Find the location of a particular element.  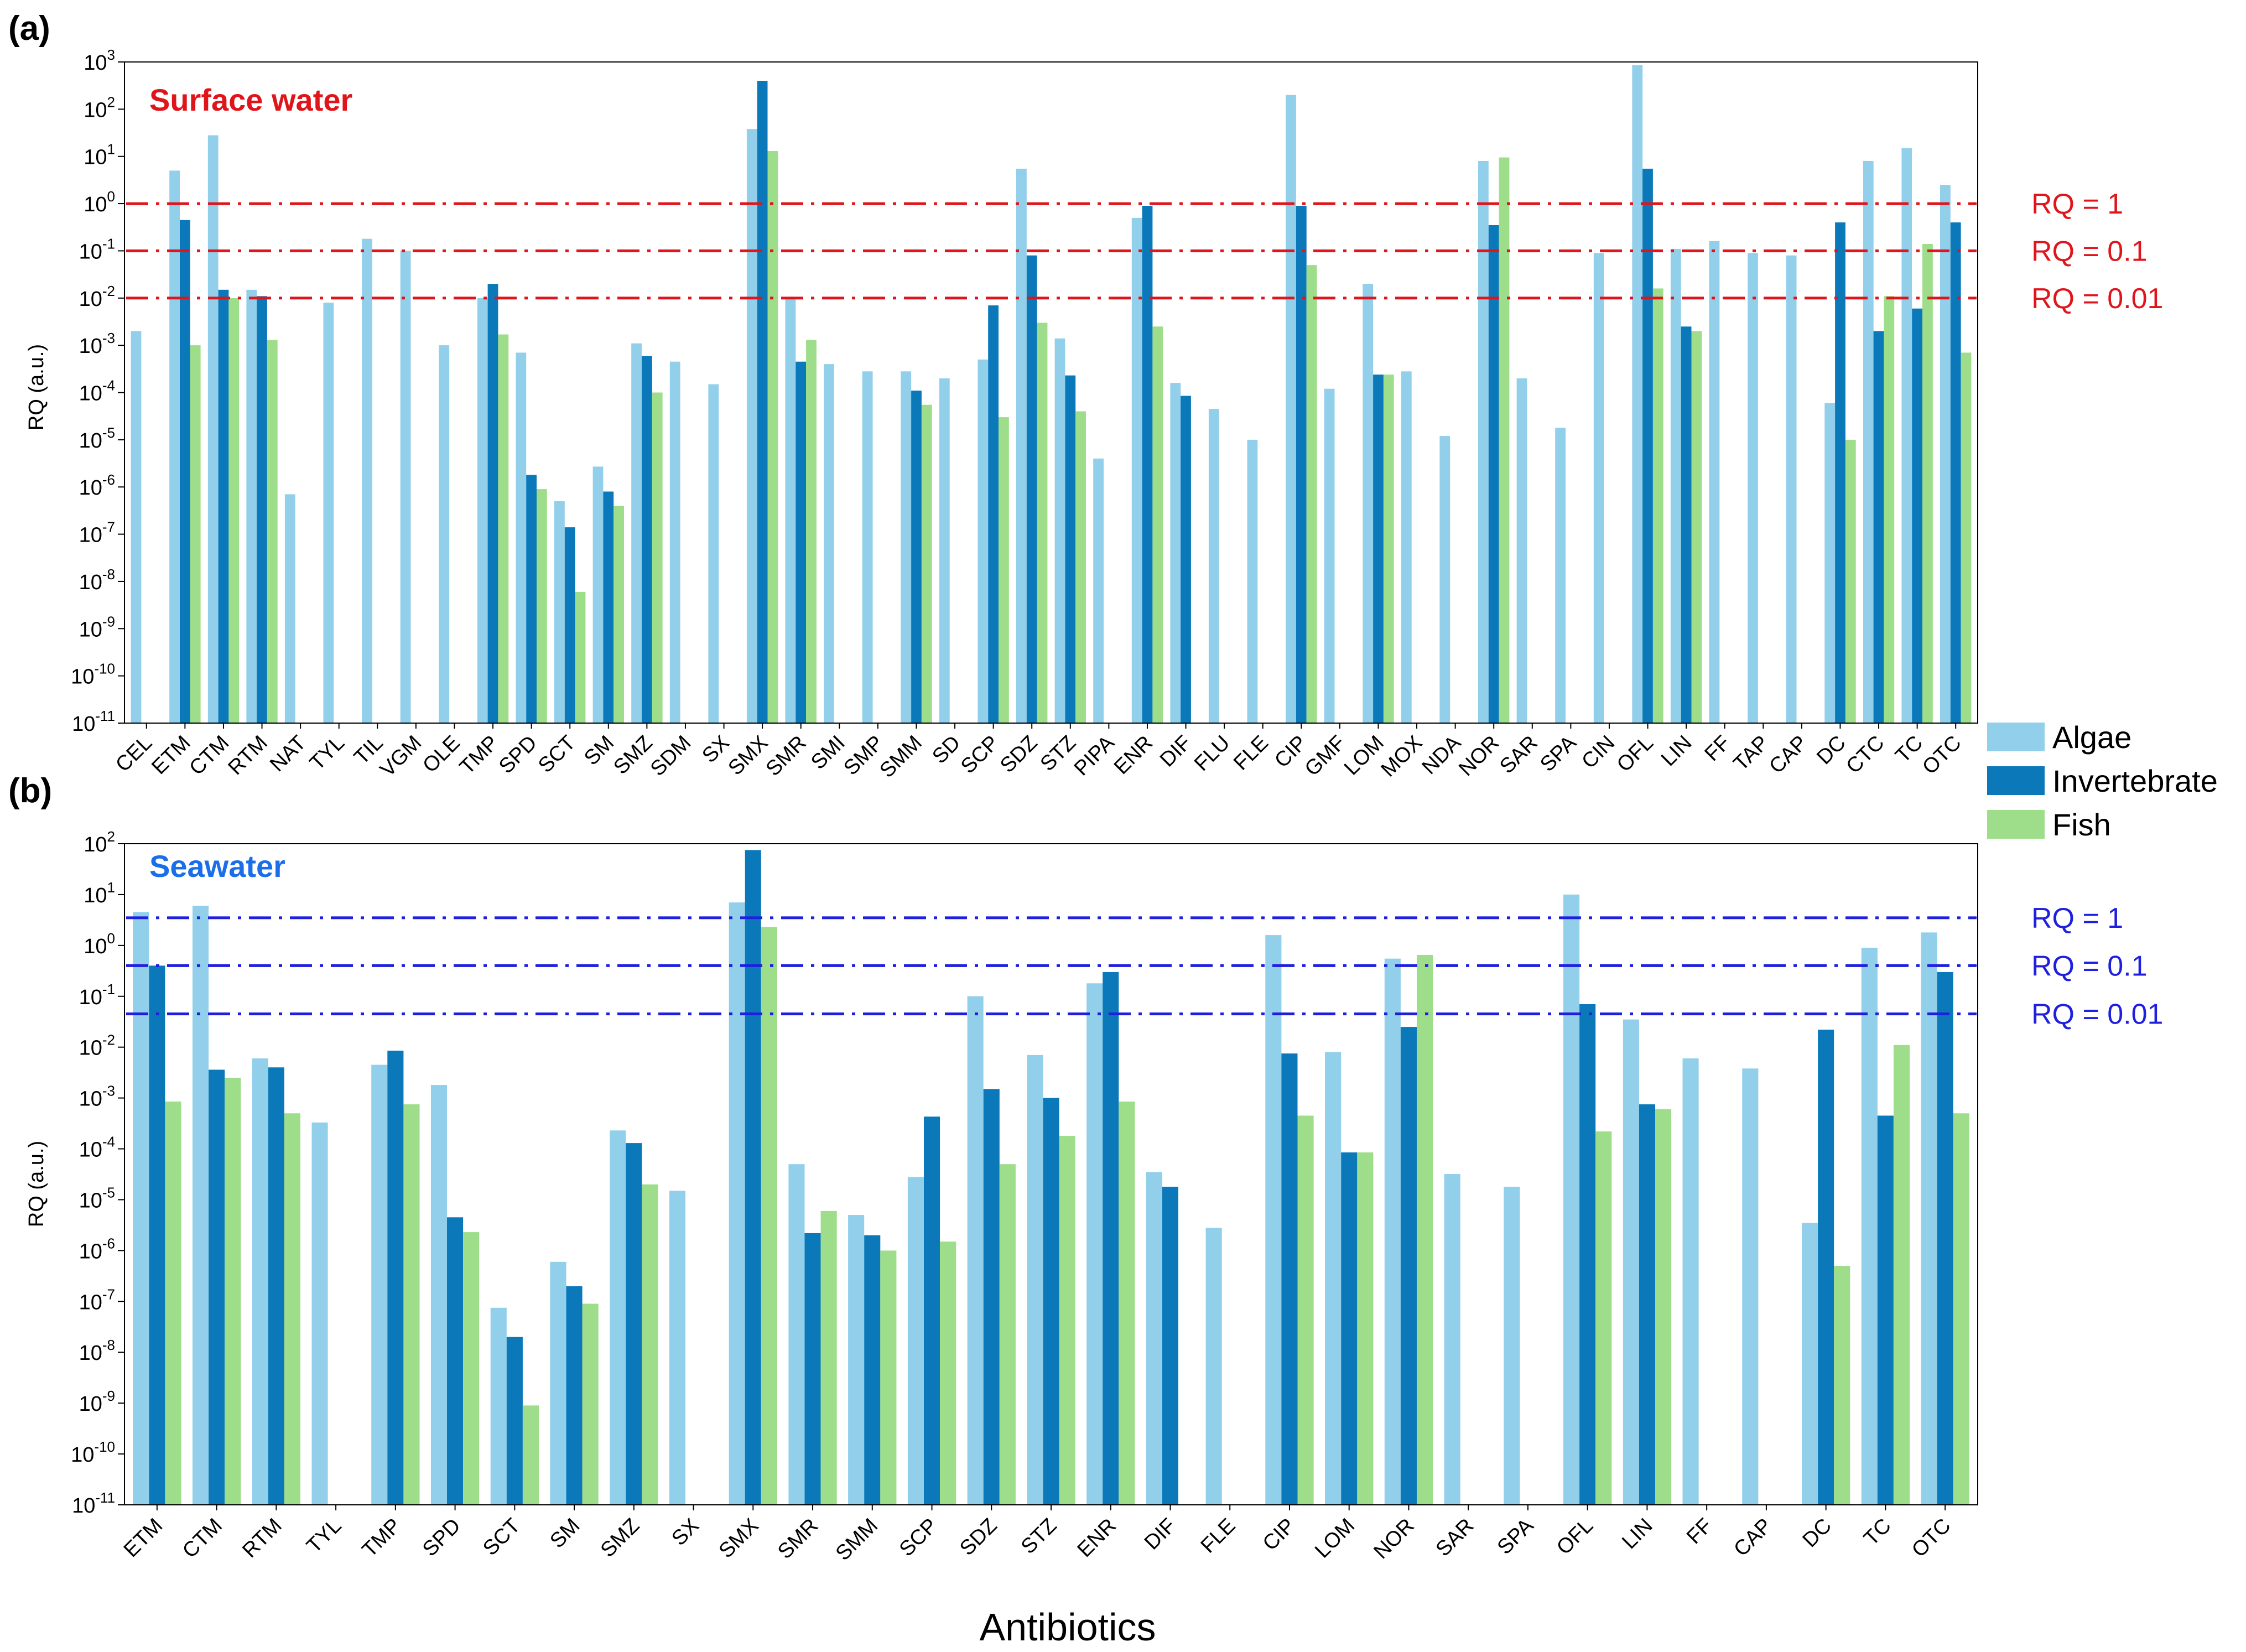

x-tick-label: RTM is located at coordinates (247, 756).